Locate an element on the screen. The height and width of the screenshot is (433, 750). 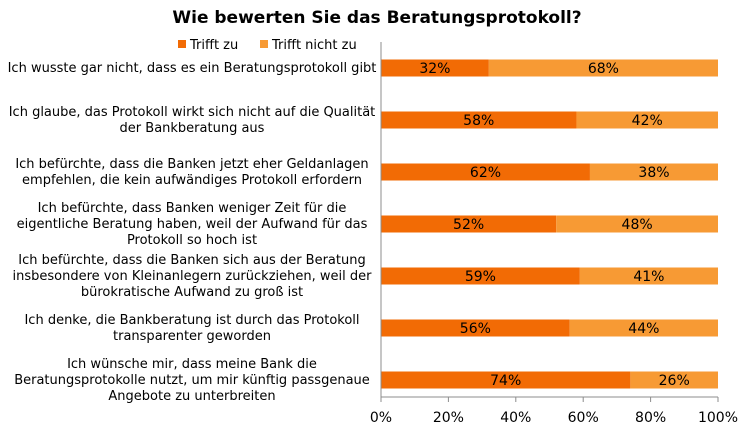
data-label-4-series-0: 59% is located at coordinates (480, 277).